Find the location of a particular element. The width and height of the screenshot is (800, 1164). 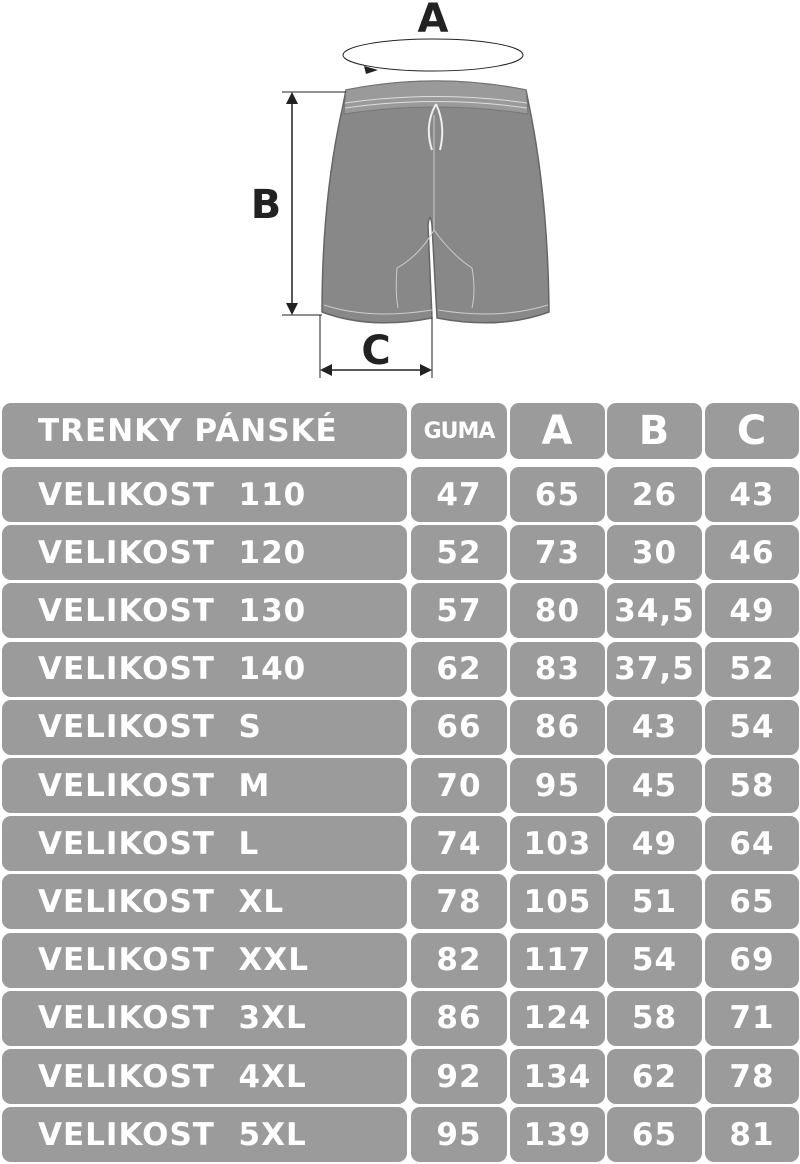

b-value: 43 is located at coordinates (654, 727).